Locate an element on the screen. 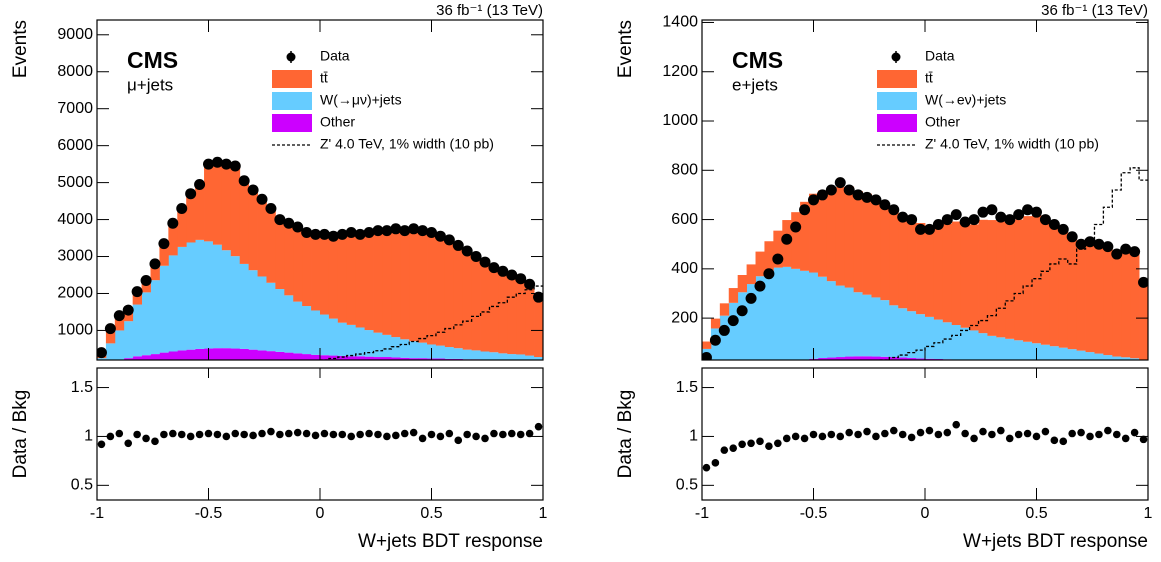 This screenshot has height=562, width=1161. legend-label: tt̄ is located at coordinates (324, 78).